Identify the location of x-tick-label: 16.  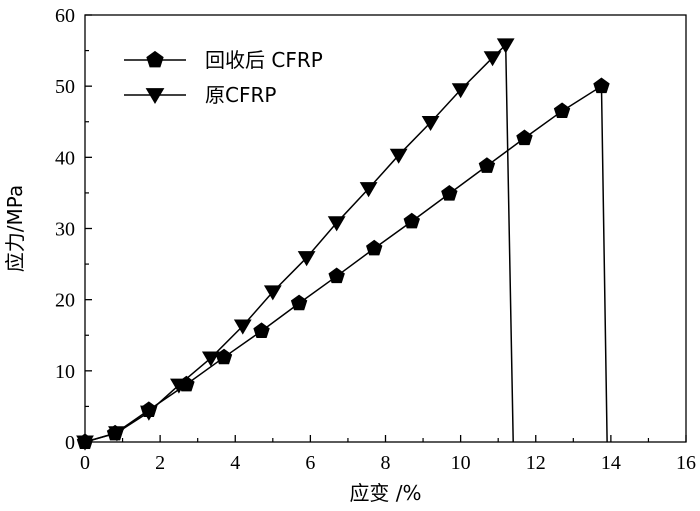
(686, 463).